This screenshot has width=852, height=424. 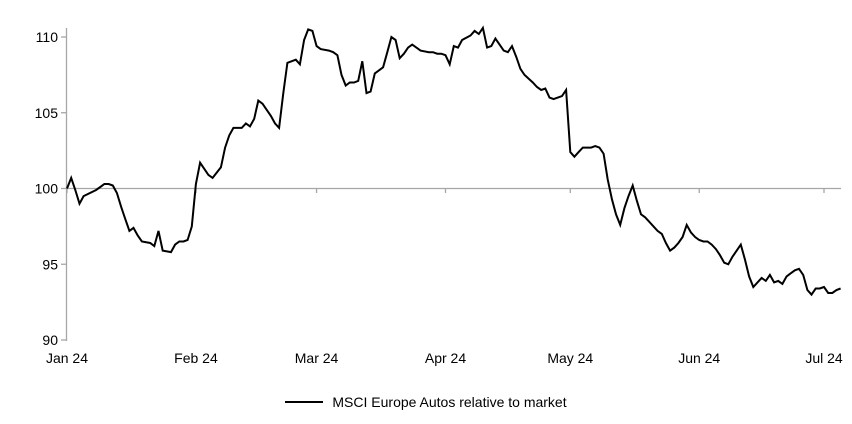 What do you see at coordinates (304, 402) in the screenshot?
I see `legend-line-sample` at bounding box center [304, 402].